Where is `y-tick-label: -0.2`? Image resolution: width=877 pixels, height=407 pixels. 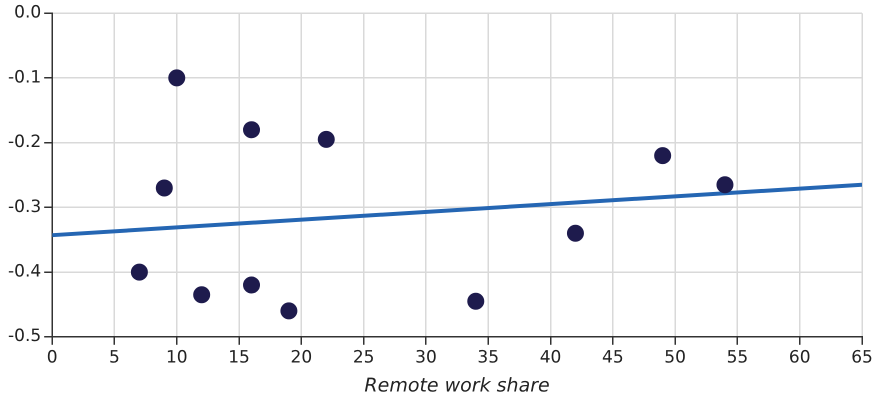
y-tick-label: -0.2 is located at coordinates (25, 142).